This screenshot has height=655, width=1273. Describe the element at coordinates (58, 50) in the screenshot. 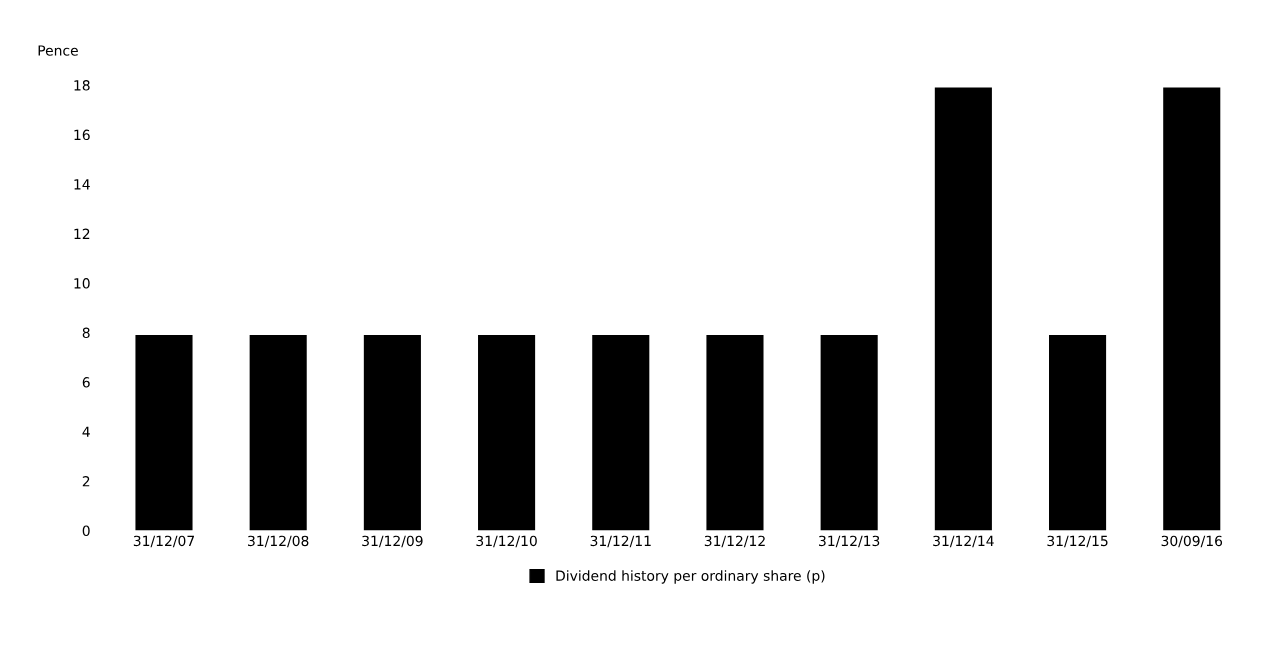

I see `y-axis-title: Pence` at that location.